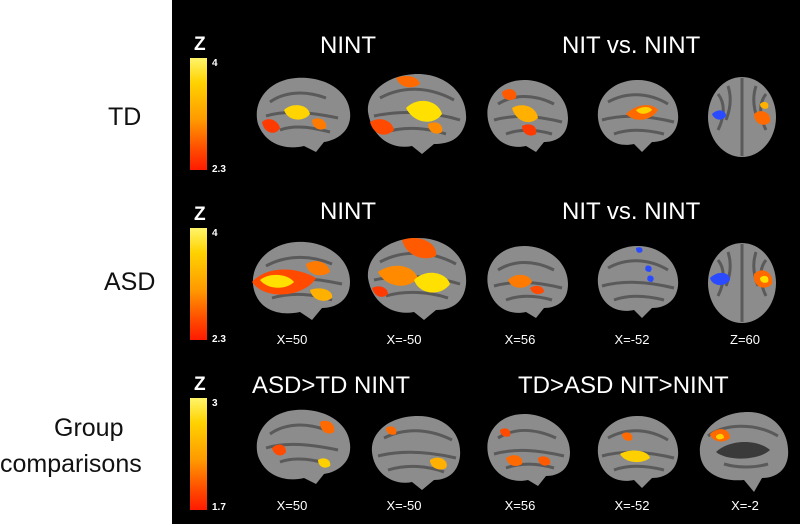 The height and width of the screenshot is (524, 800). What do you see at coordinates (200, 384) in the screenshot?
I see `colorbar-label-group: Z` at bounding box center [200, 384].